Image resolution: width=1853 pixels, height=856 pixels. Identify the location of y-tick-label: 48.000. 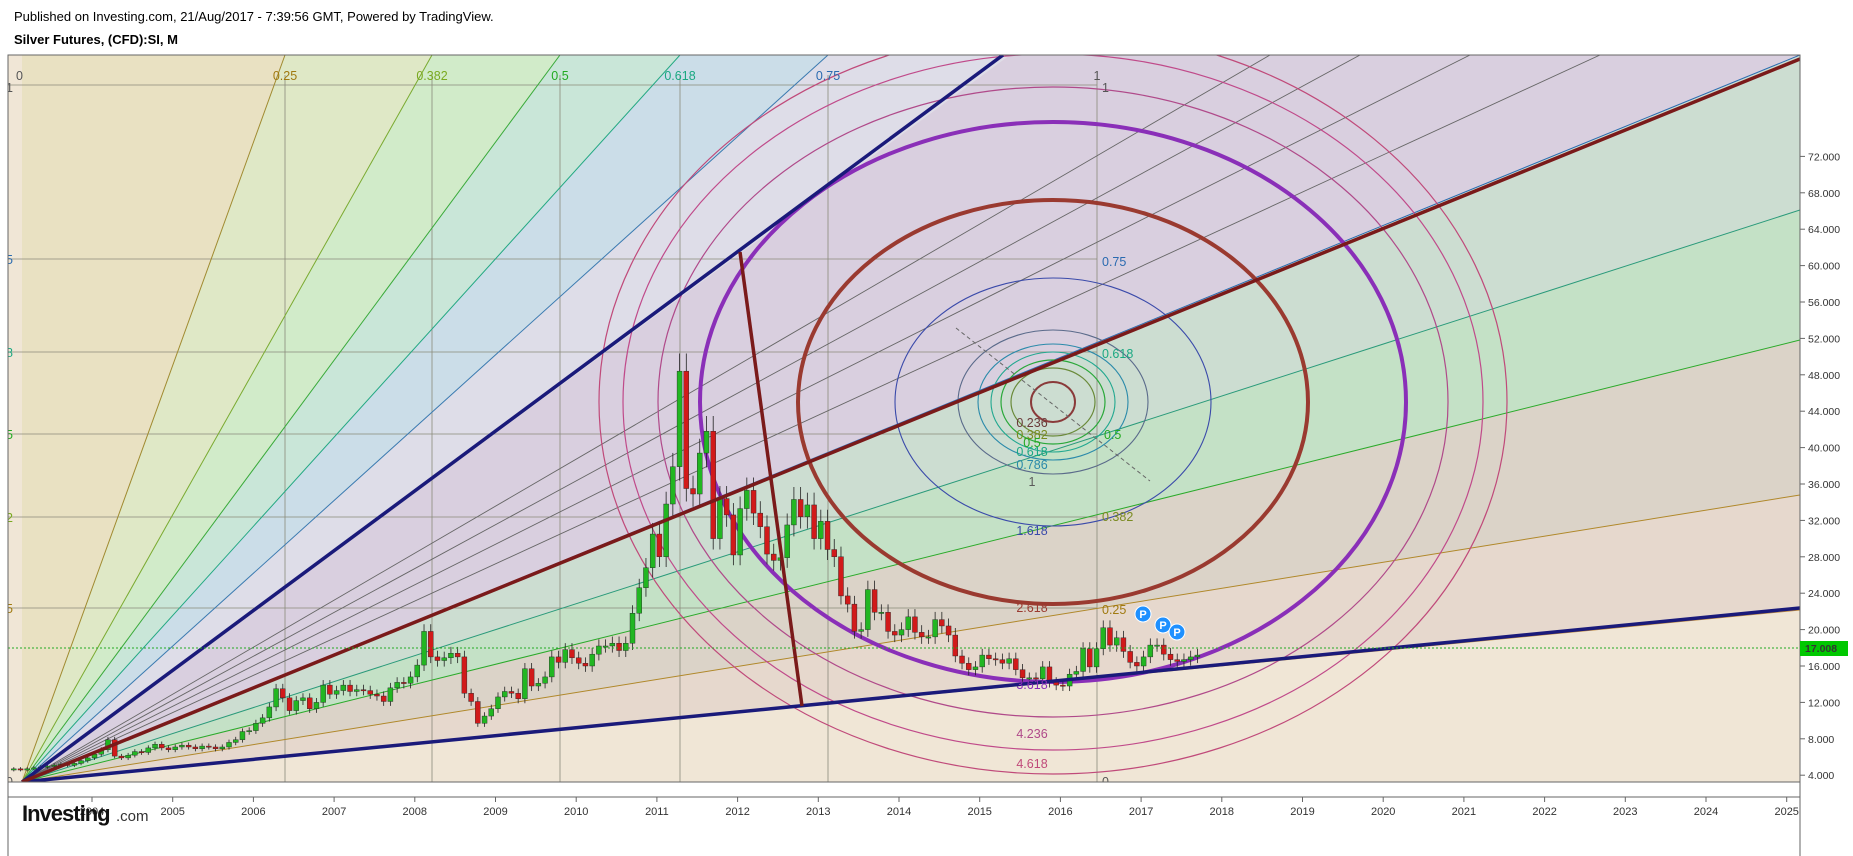
(1824, 376).